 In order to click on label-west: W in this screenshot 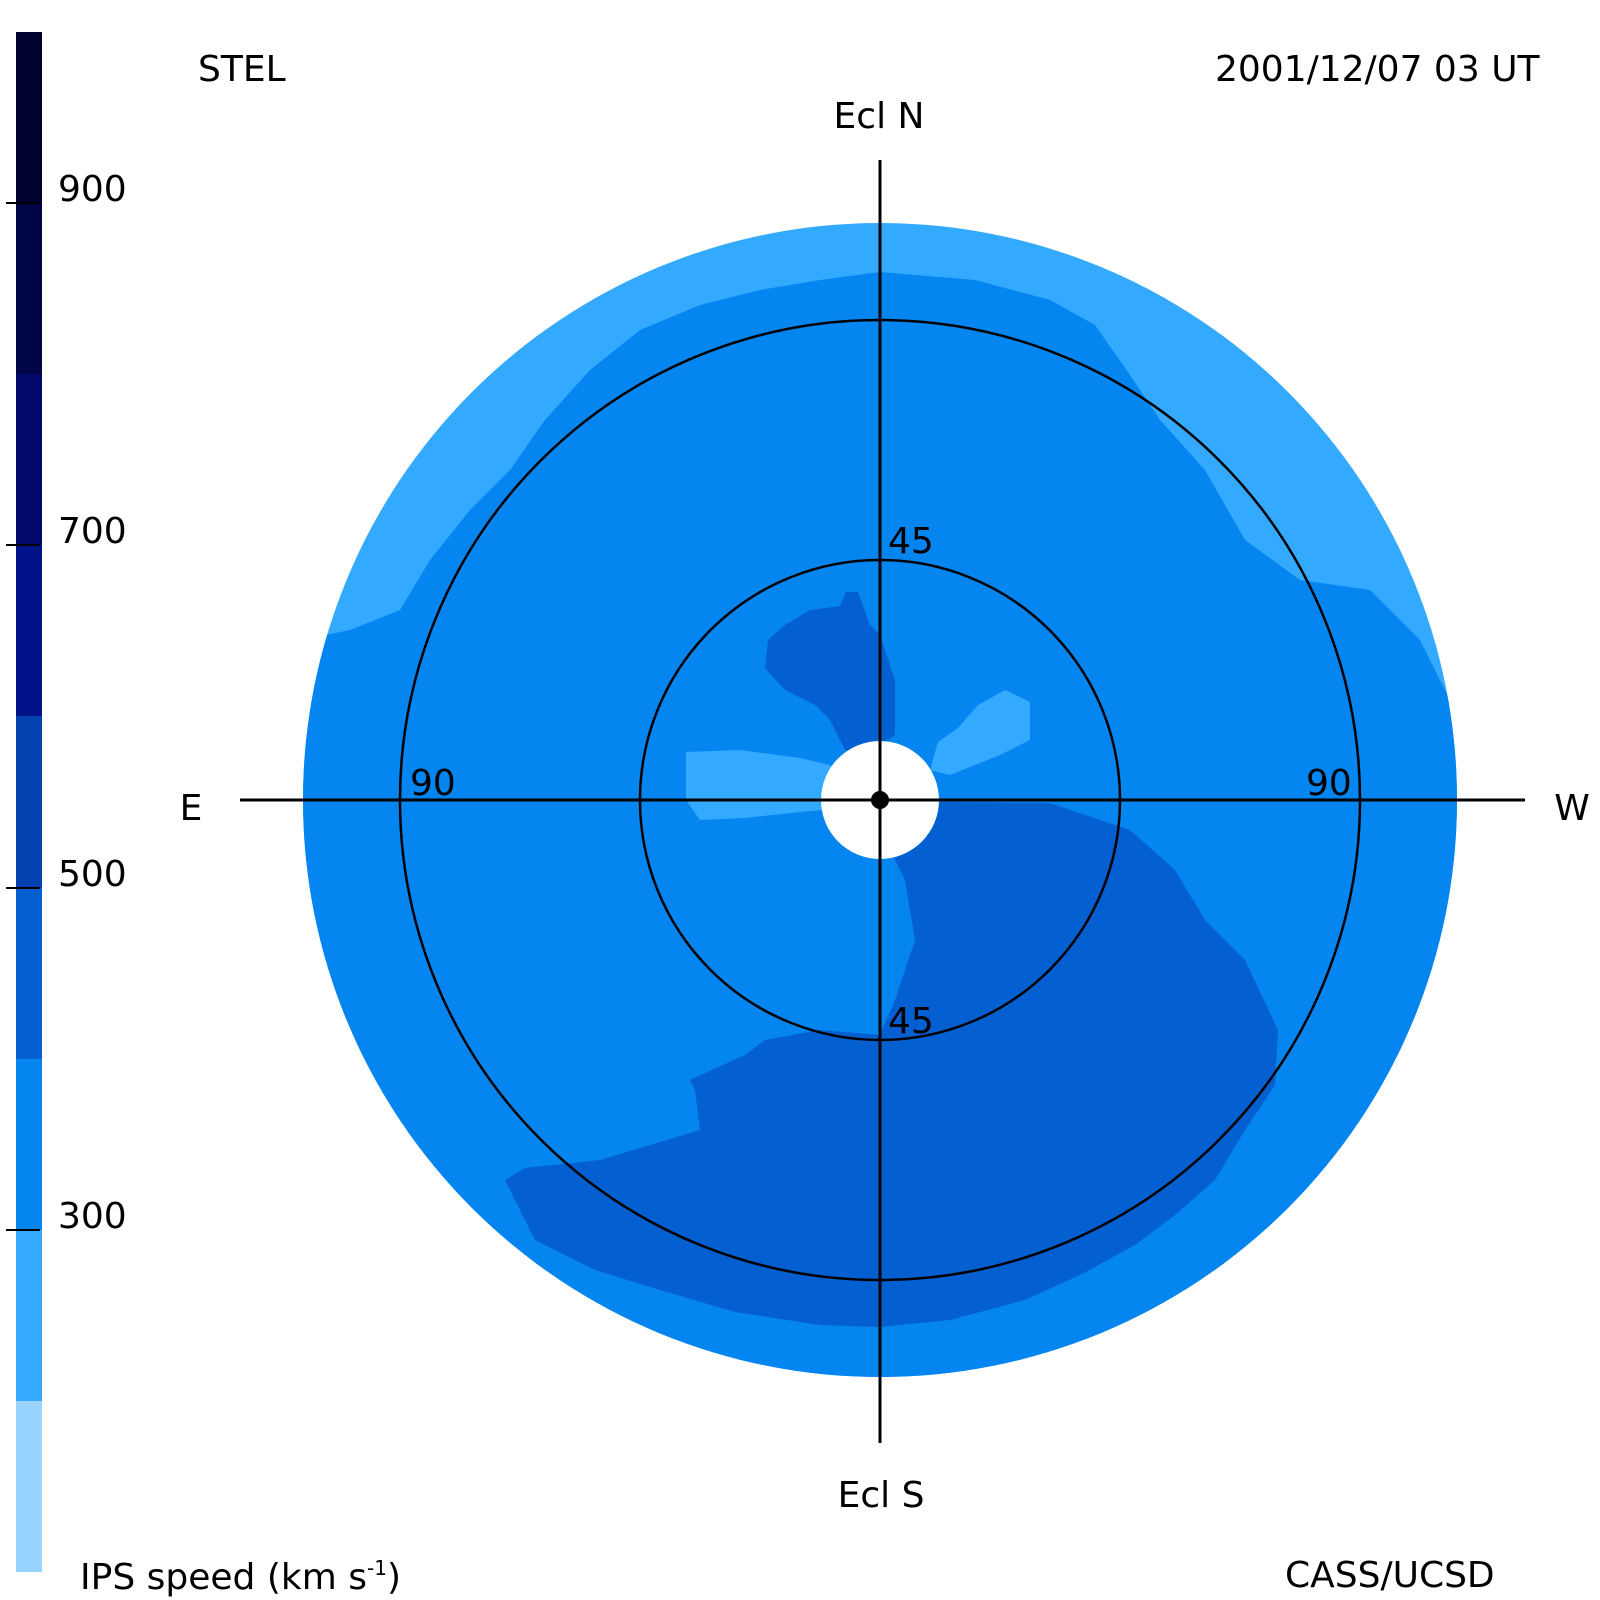, I will do `click(1572, 808)`.